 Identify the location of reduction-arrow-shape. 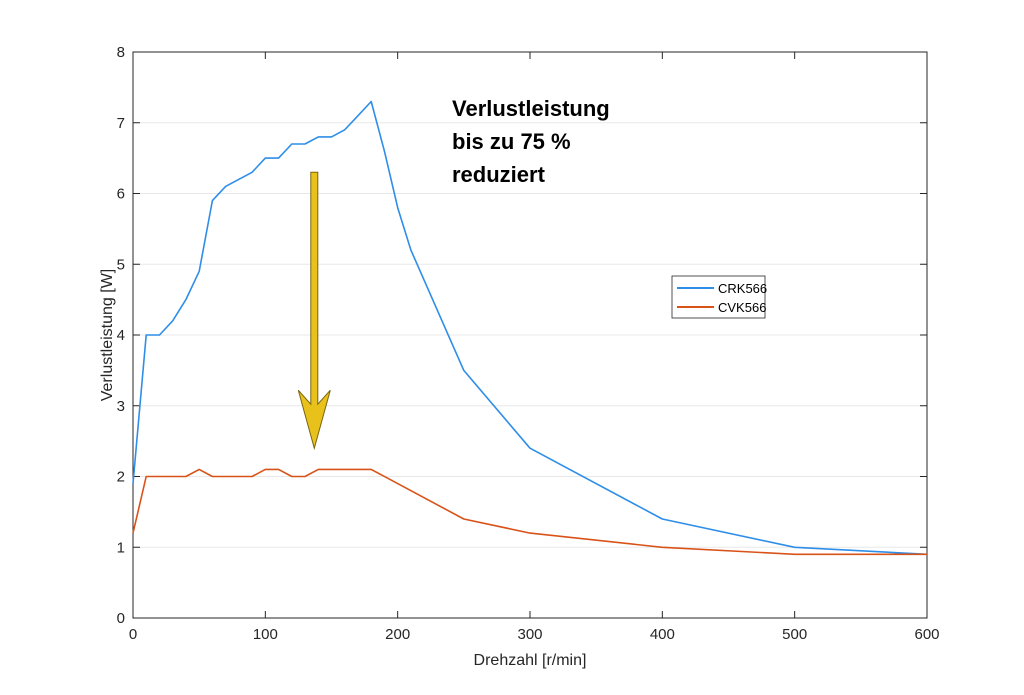
(314, 311).